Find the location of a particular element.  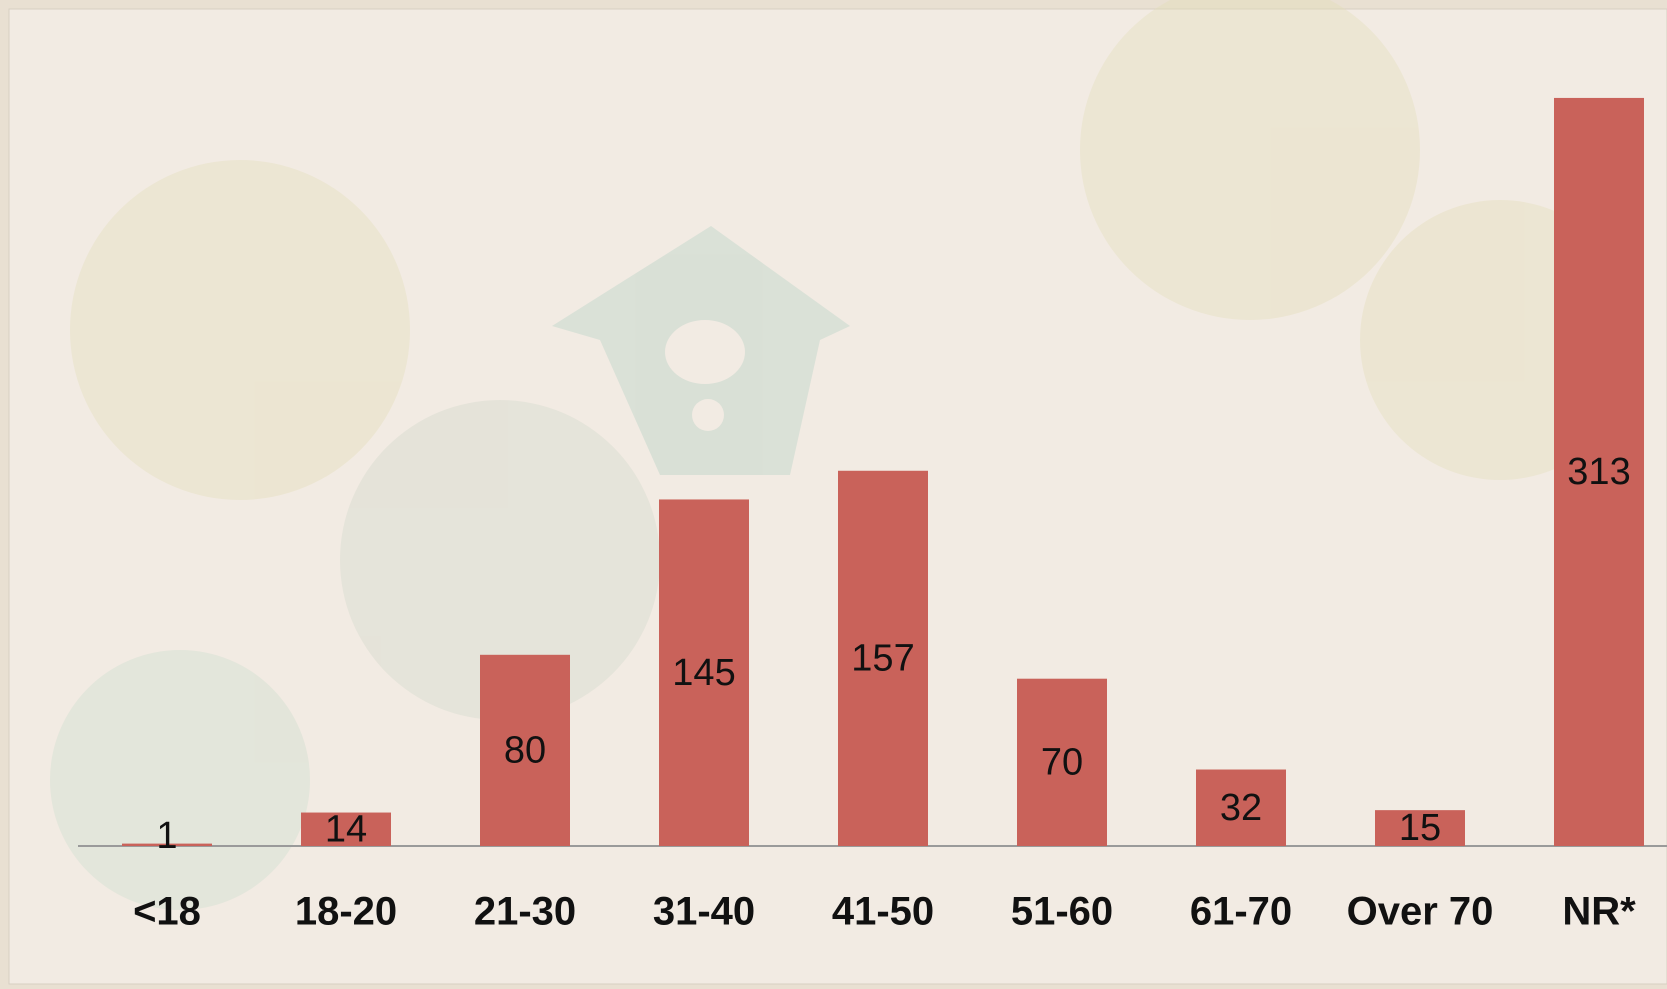

value-label: 80 is located at coordinates (525, 750).